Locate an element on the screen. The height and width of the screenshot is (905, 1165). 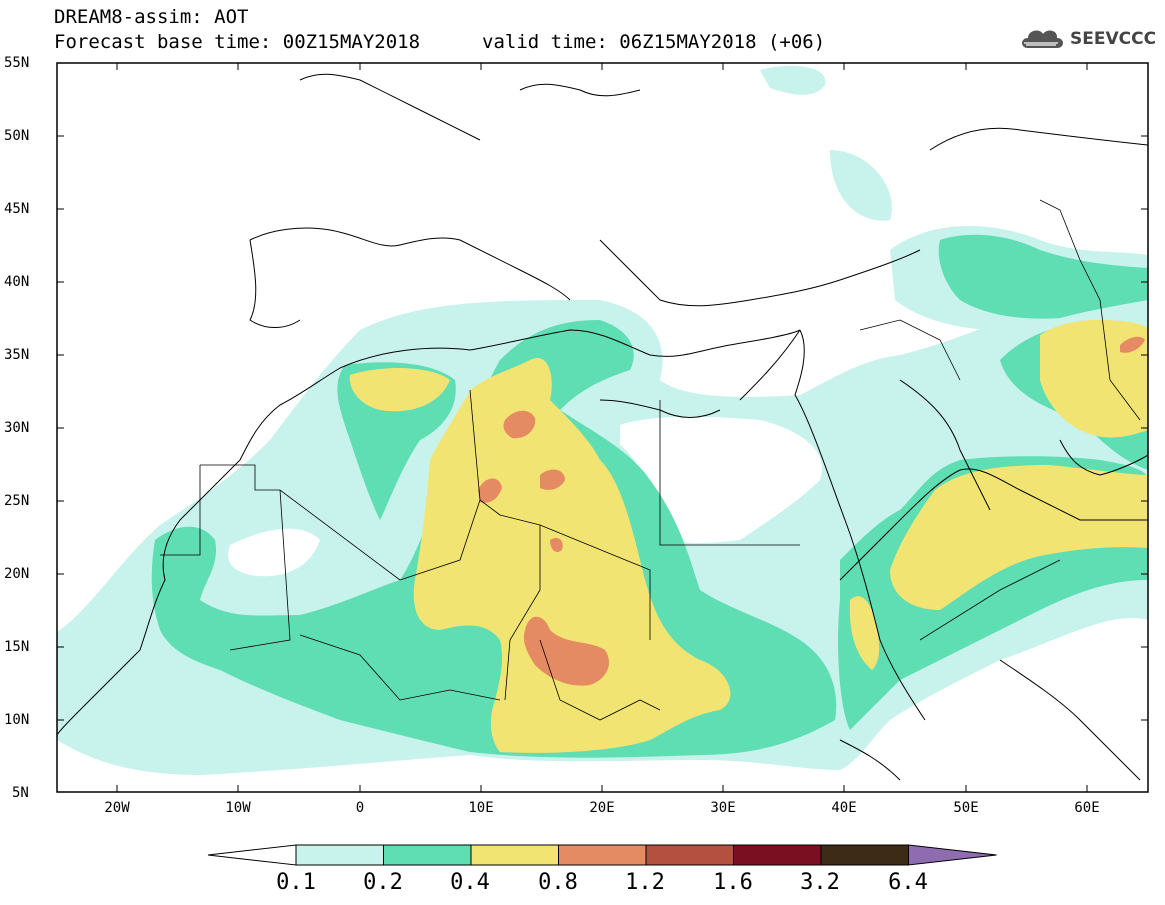
seevccc-logo: SEEVCCC is located at coordinates (1087, 39).